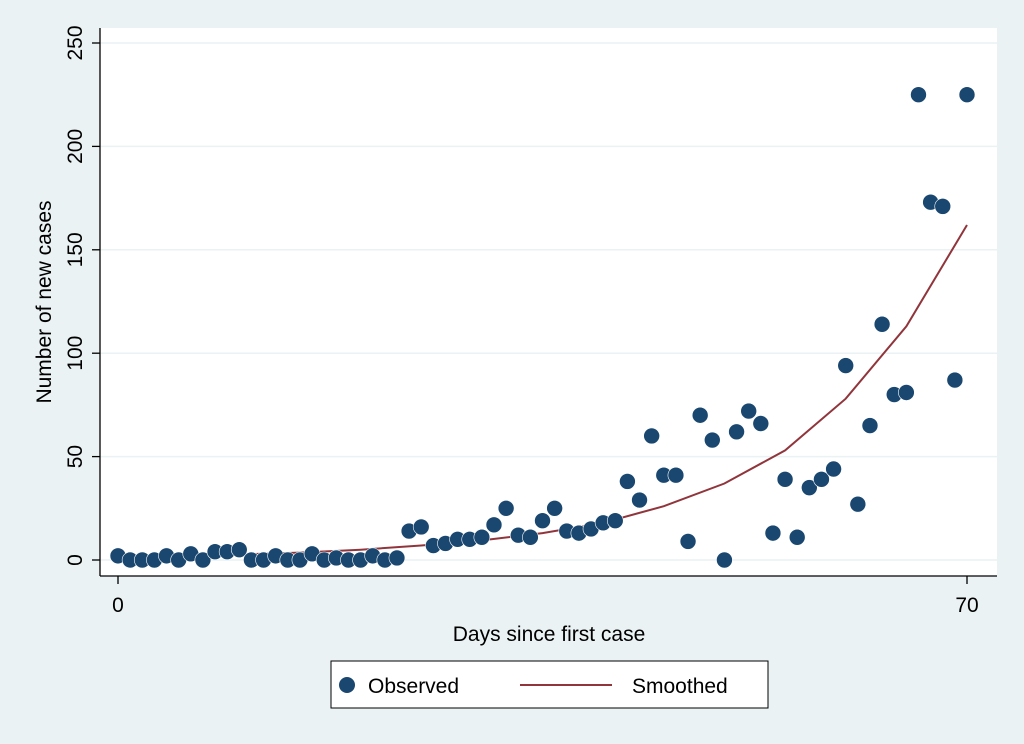 The width and height of the screenshot is (1024, 744). I want to click on legend: Observed Smoothed, so click(549, 684).